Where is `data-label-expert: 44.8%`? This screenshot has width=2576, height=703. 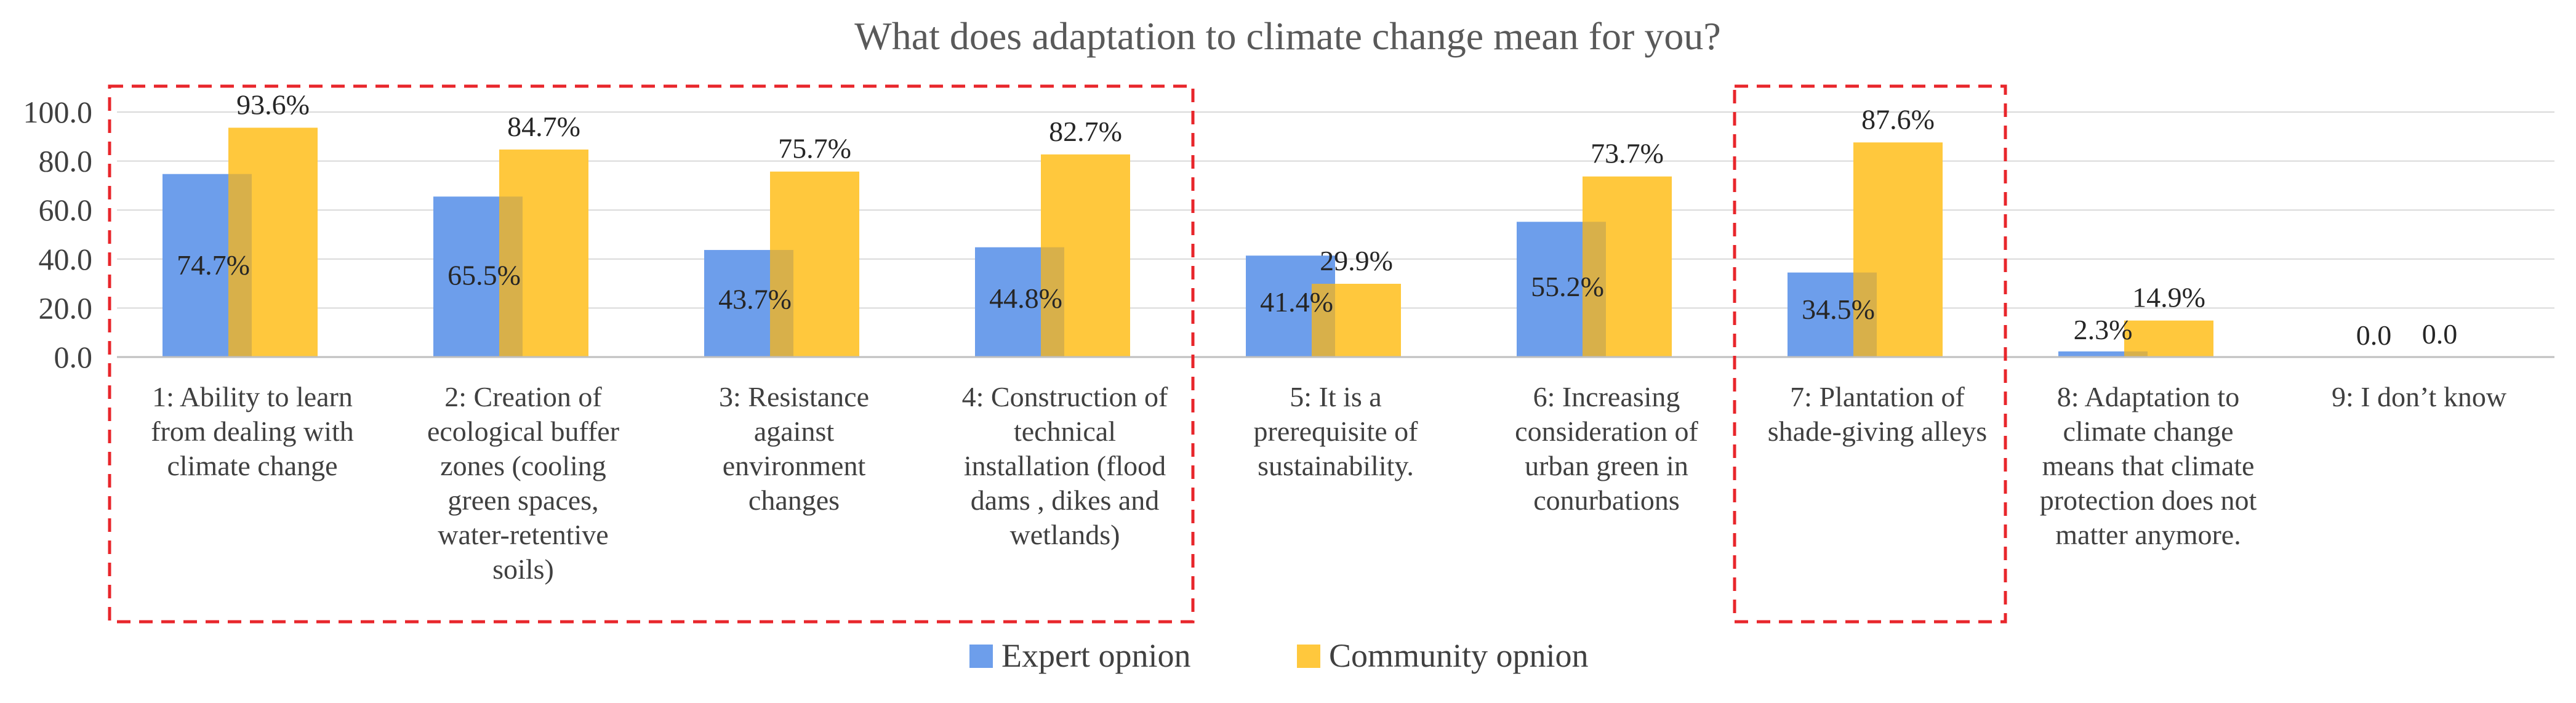 data-label-expert: 44.8% is located at coordinates (1025, 298).